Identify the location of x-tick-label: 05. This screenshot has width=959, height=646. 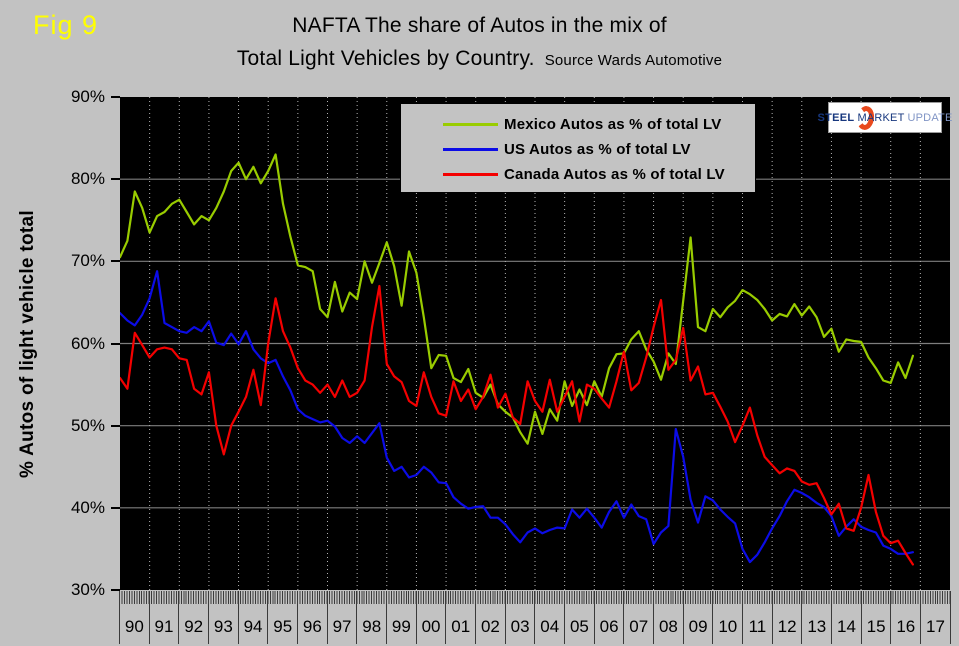
(579, 617).